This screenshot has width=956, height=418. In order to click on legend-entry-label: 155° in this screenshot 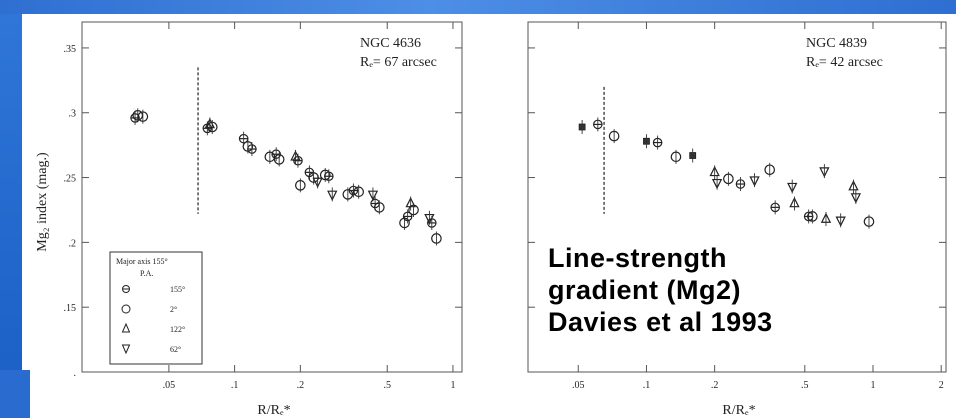, I will do `click(177, 289)`.